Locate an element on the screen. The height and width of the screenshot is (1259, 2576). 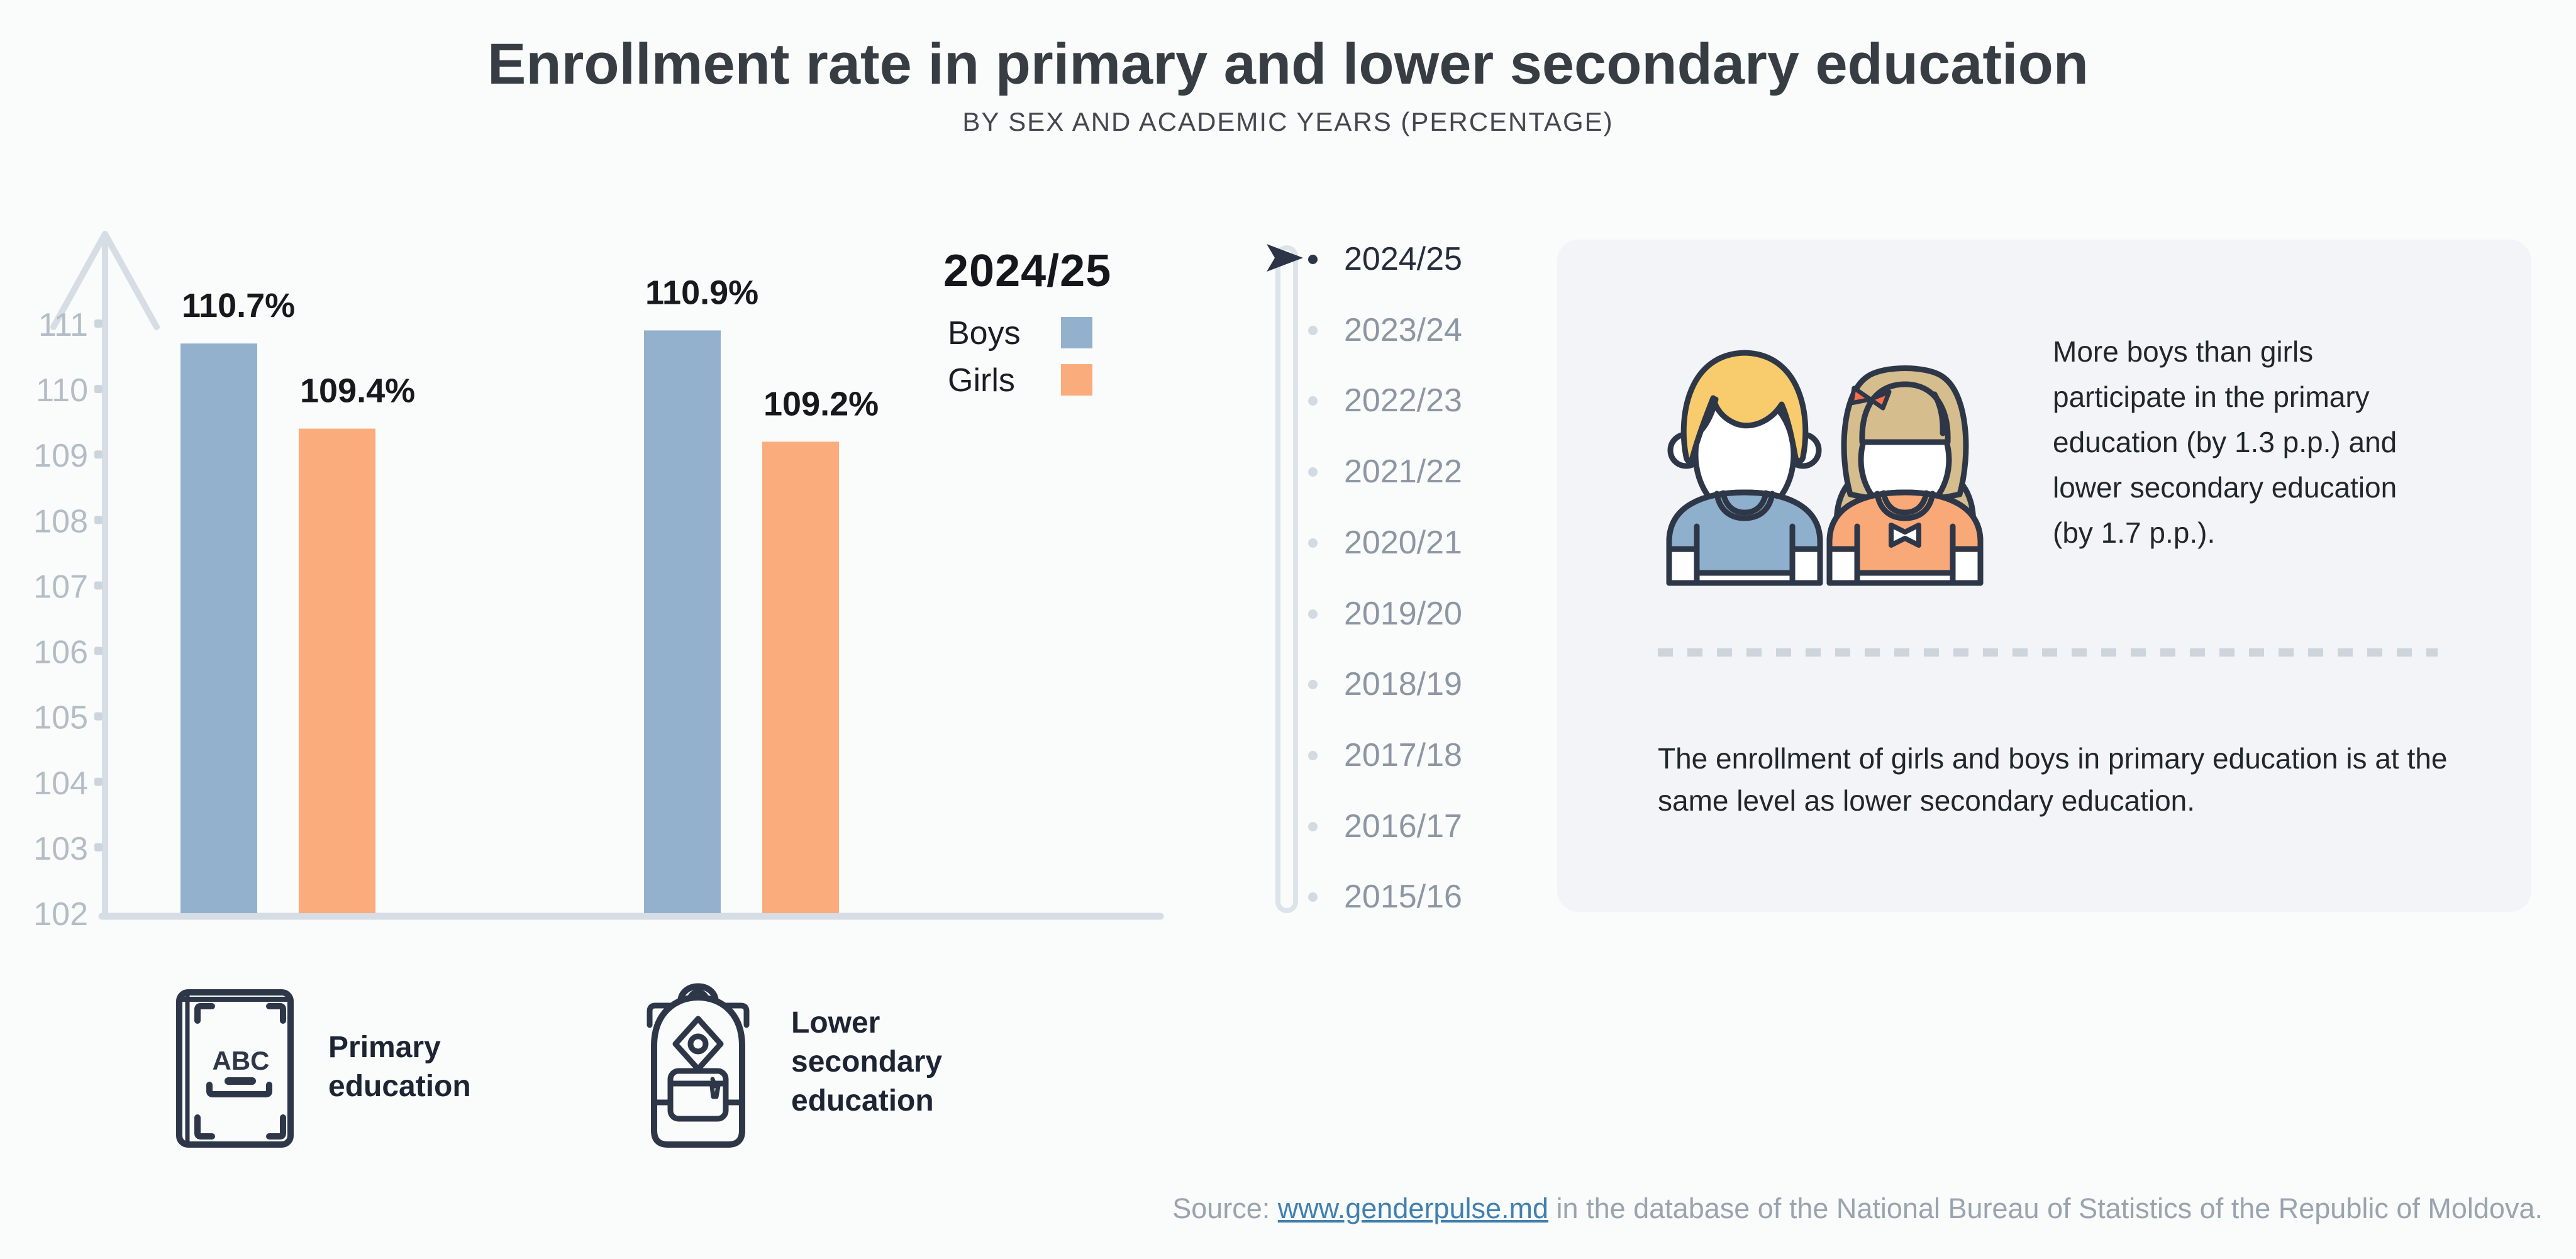
bar-value-label: 109.2% is located at coordinates (821, 404).